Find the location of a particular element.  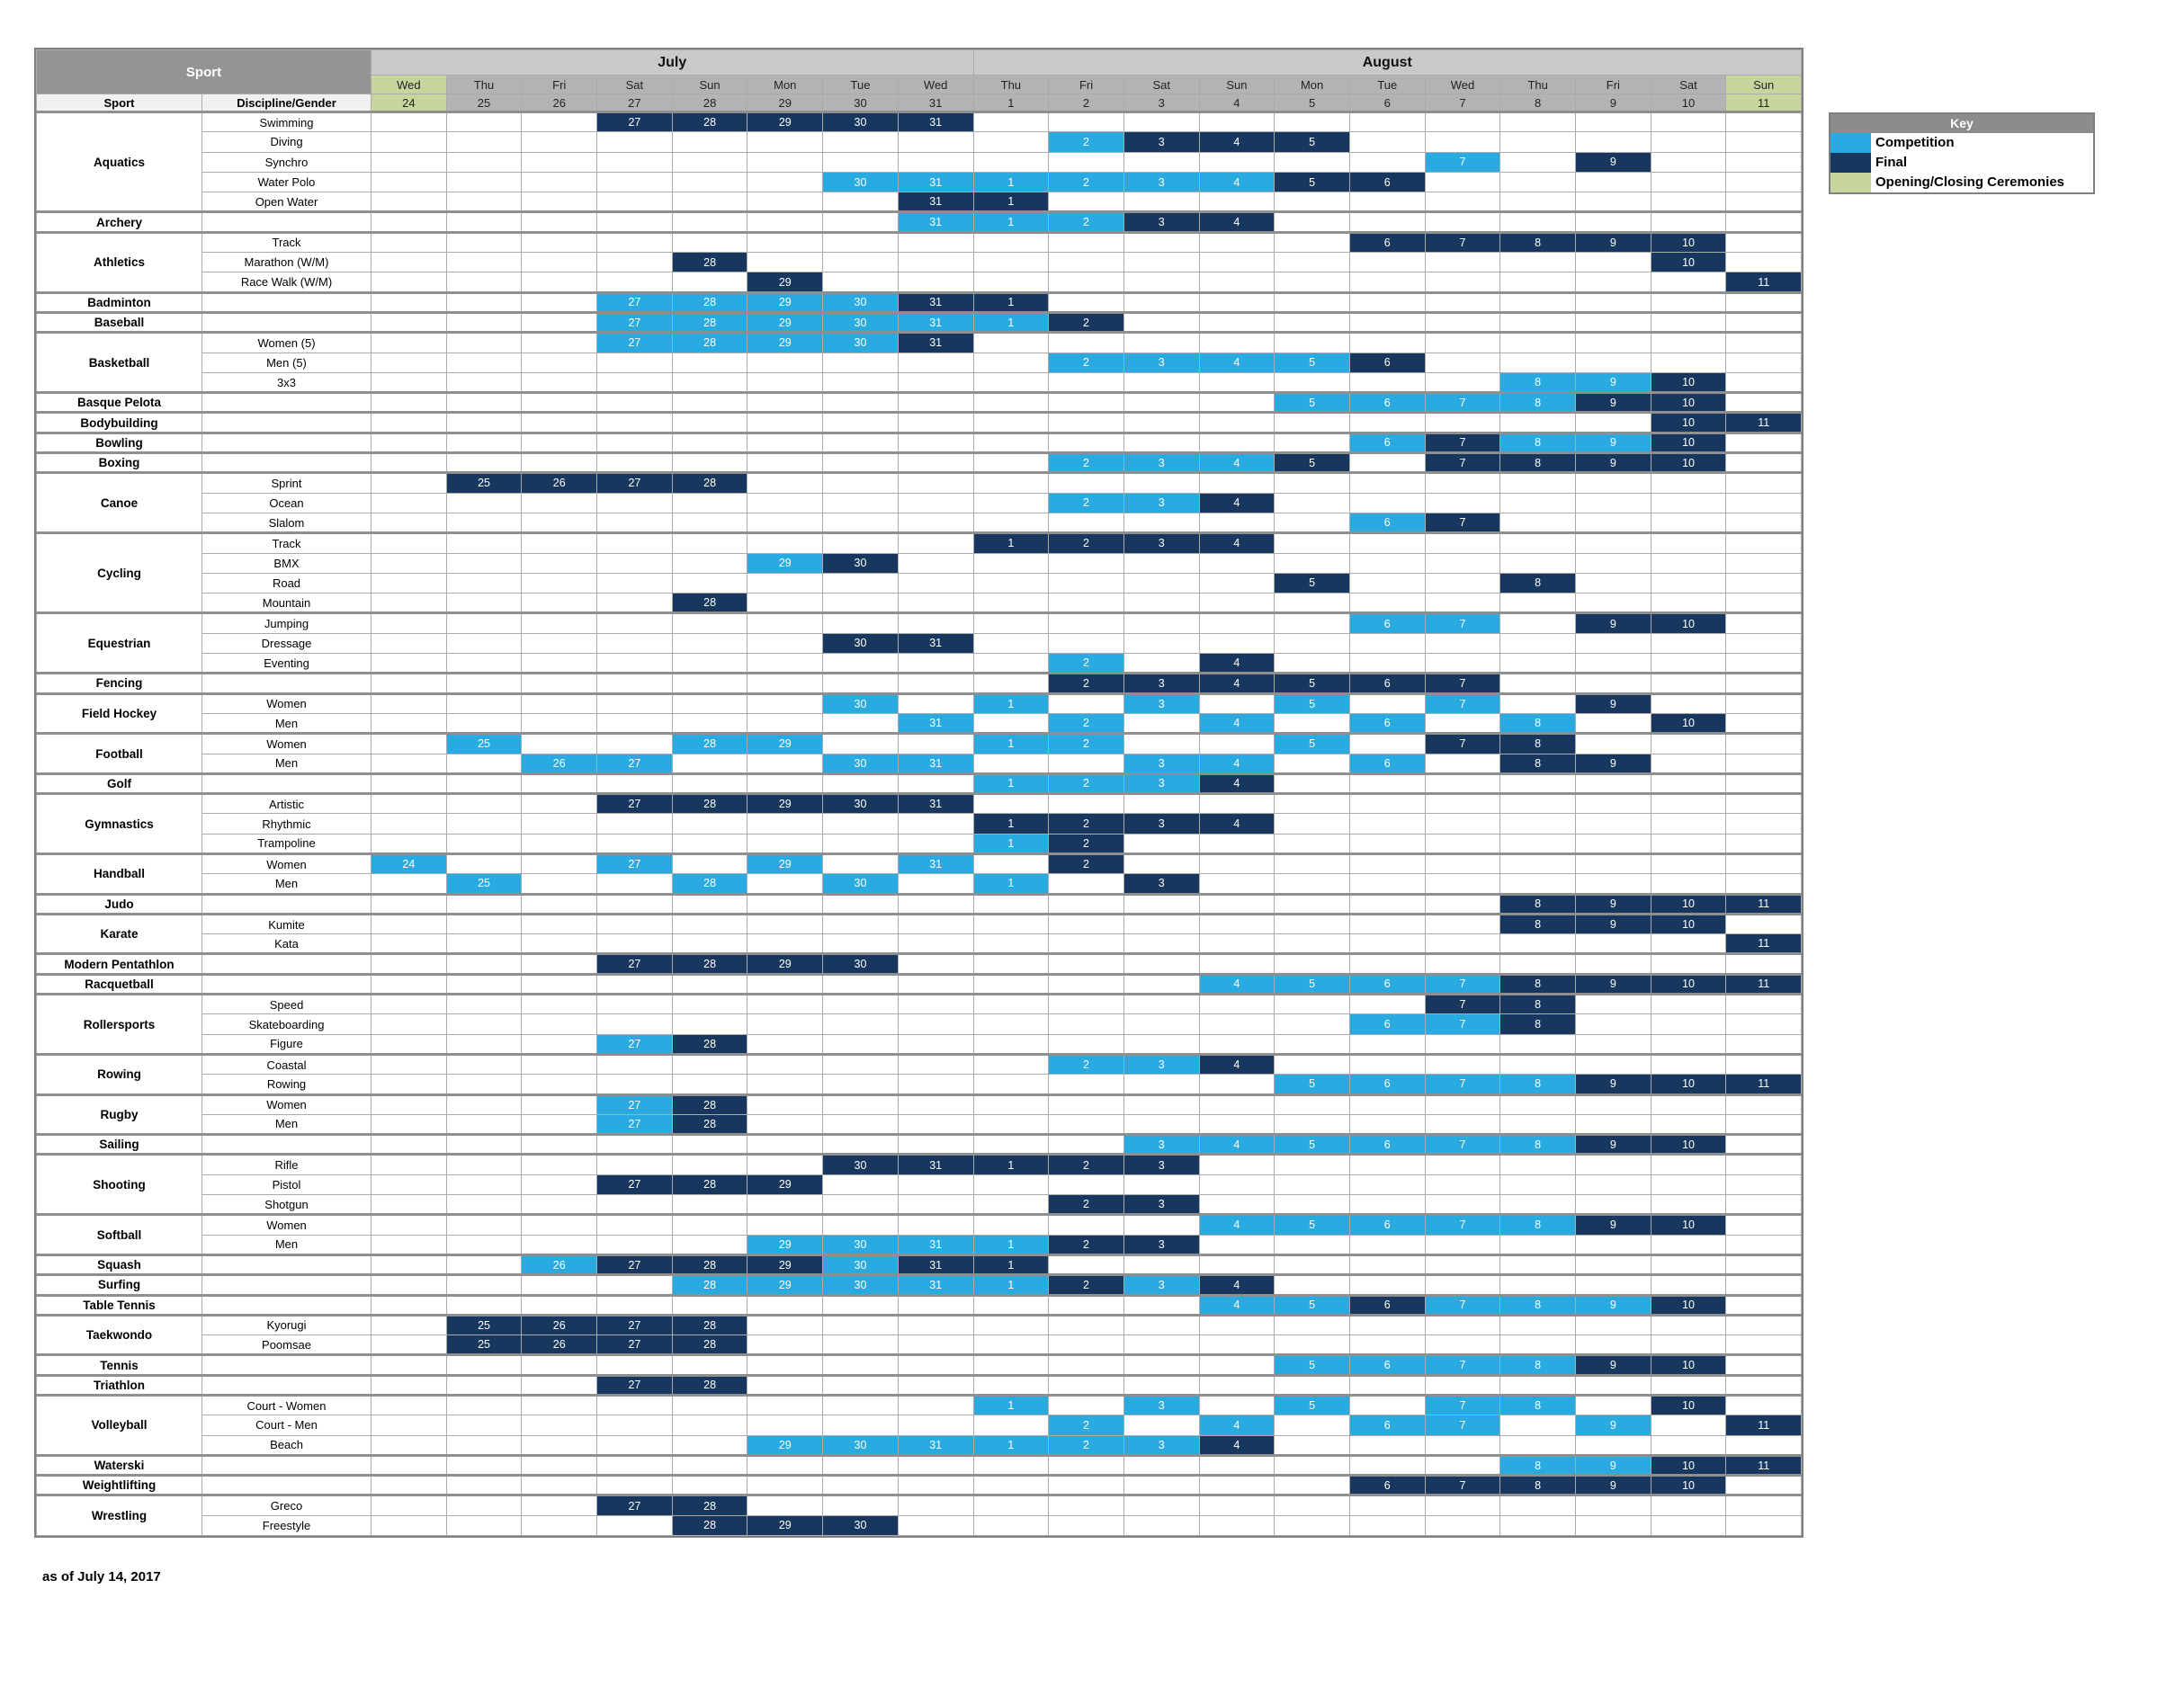

event-cell: 27 is located at coordinates (635, 964).